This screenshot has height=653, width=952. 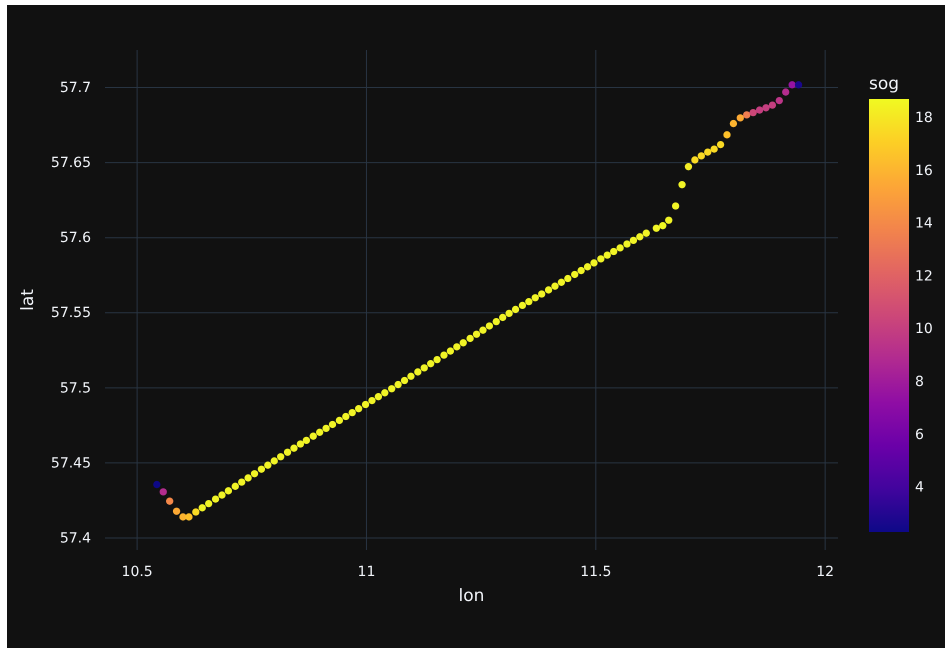 What do you see at coordinates (75, 388) in the screenshot?
I see `y-tick-label: 57.5` at bounding box center [75, 388].